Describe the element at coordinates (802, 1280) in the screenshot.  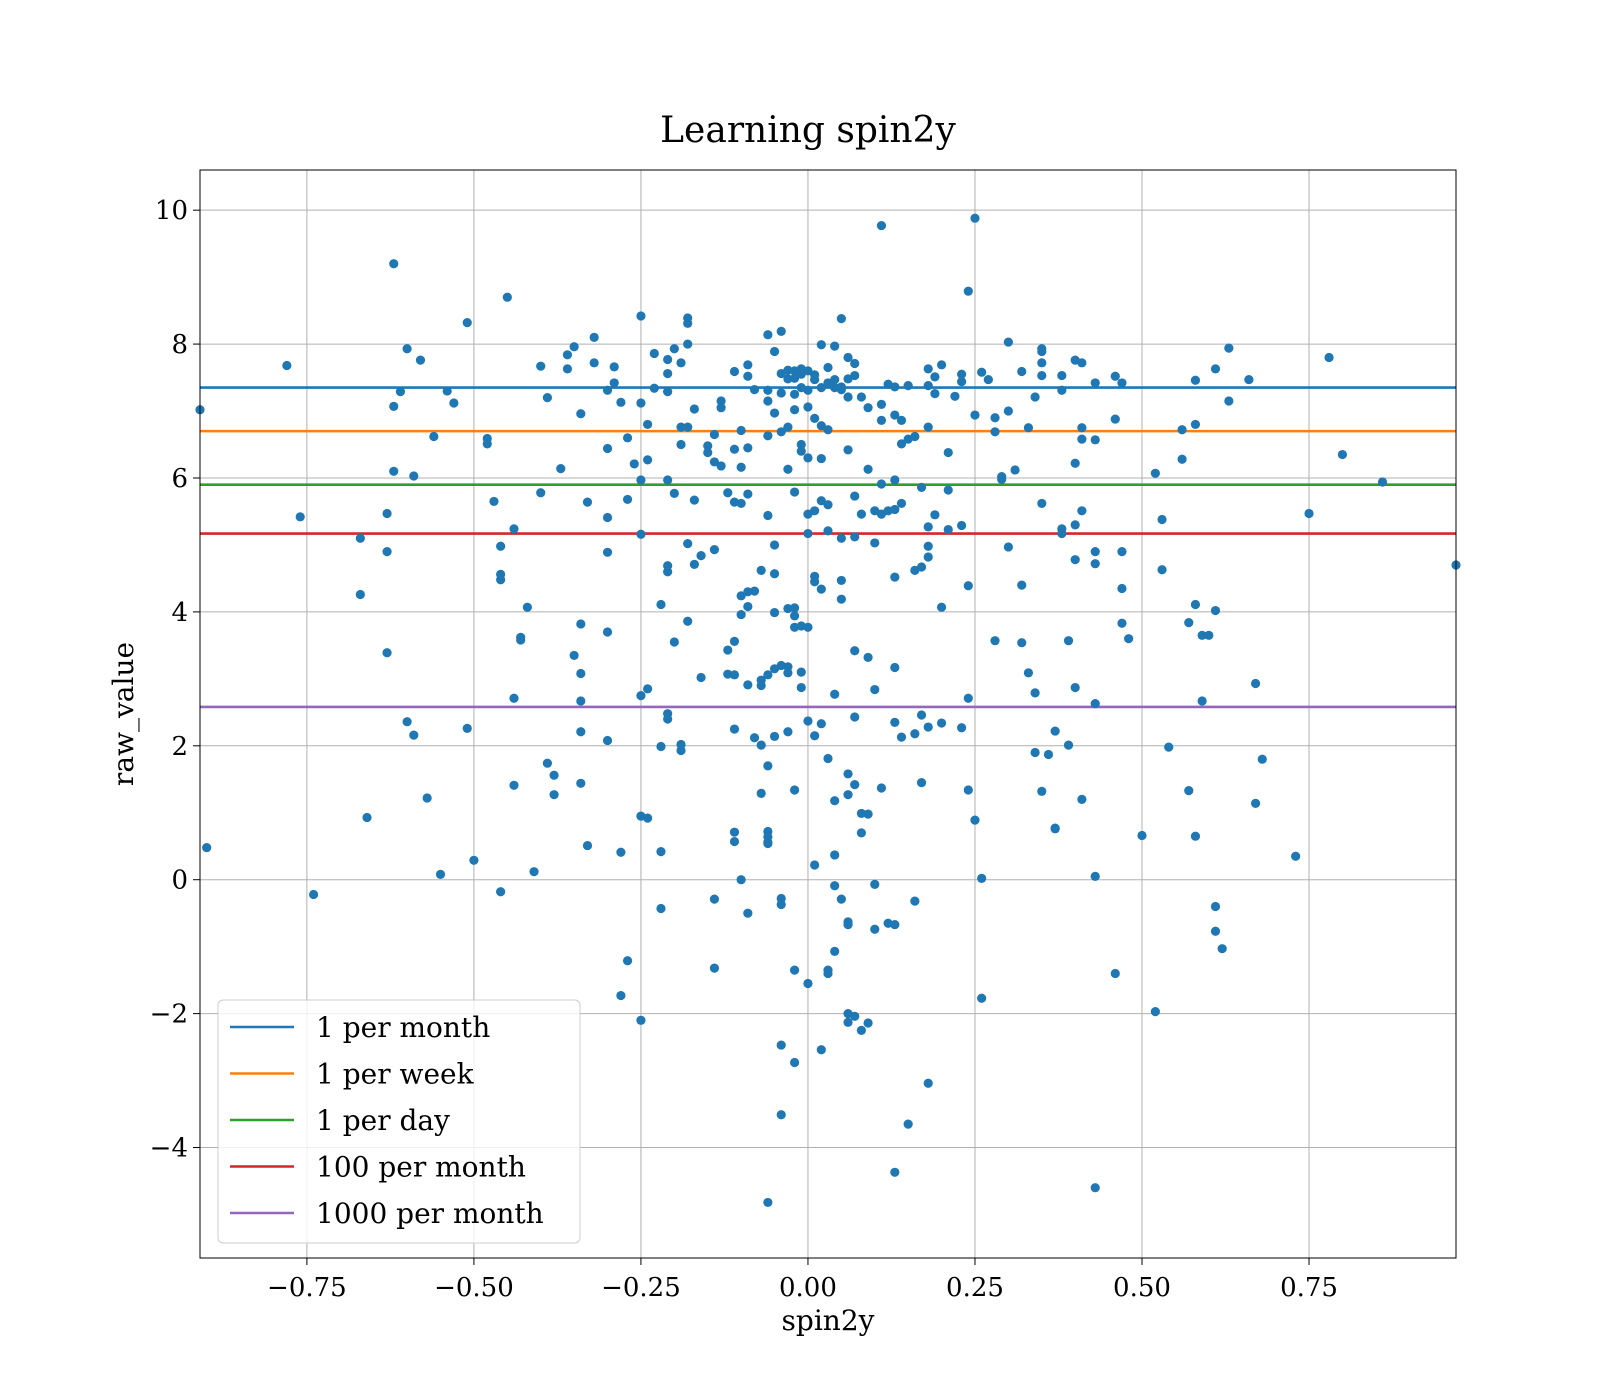
I see `x-axis-ticks: −0.75 −0.50 −0.25 0.00 0.25 0.50 0.75` at that location.